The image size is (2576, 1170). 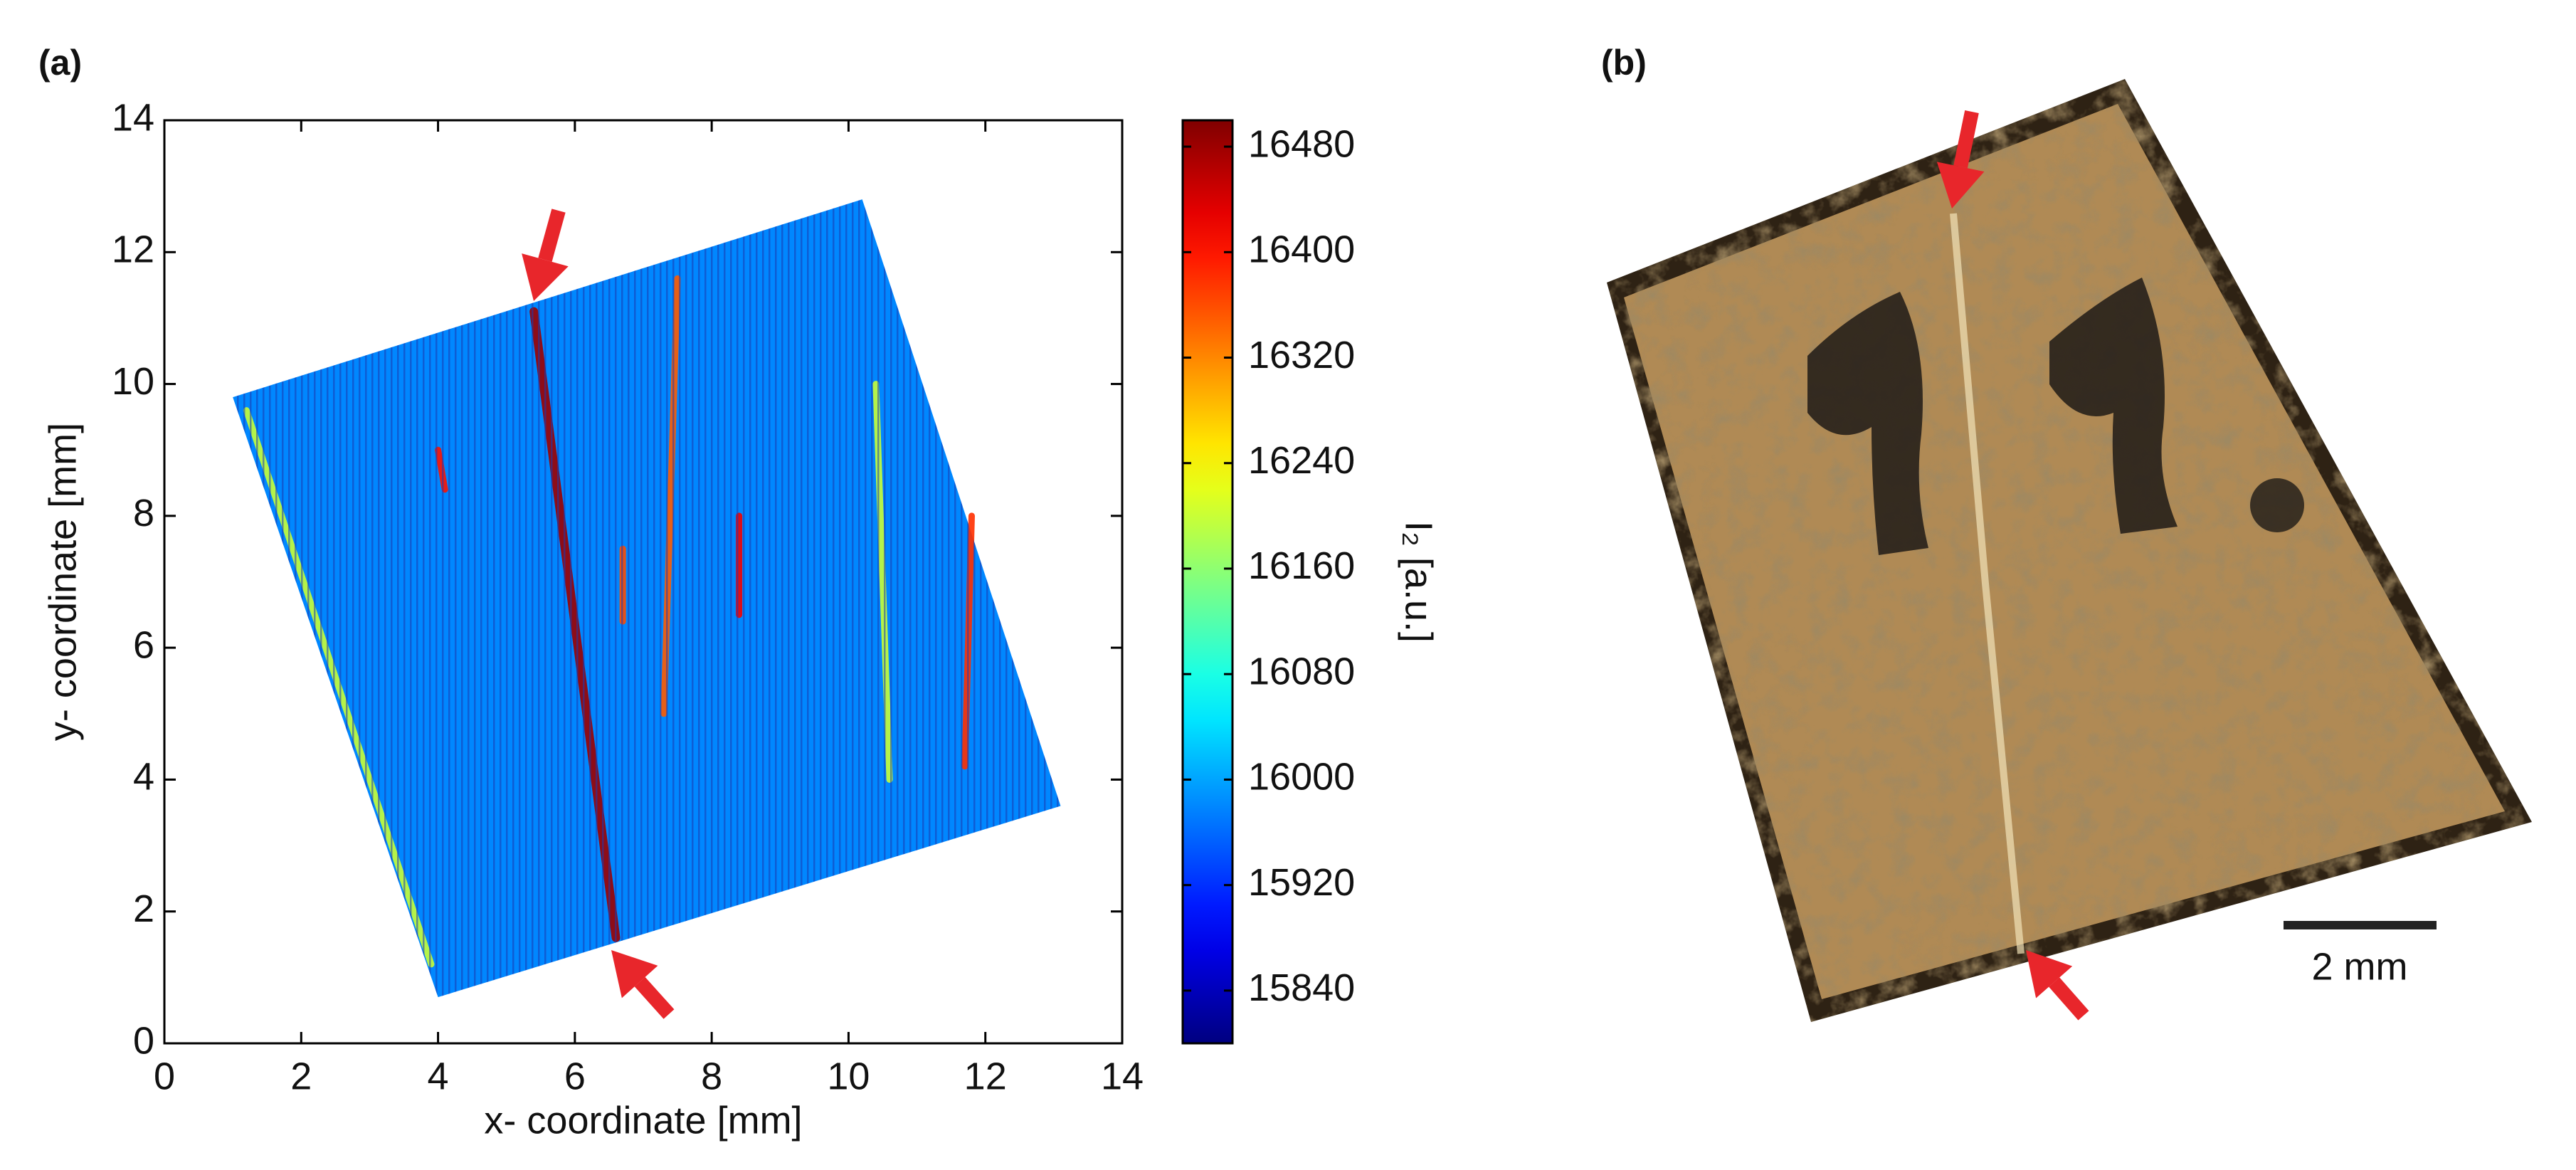 I want to click on x-tick-label: 14, so click(x=1122, y=1076).